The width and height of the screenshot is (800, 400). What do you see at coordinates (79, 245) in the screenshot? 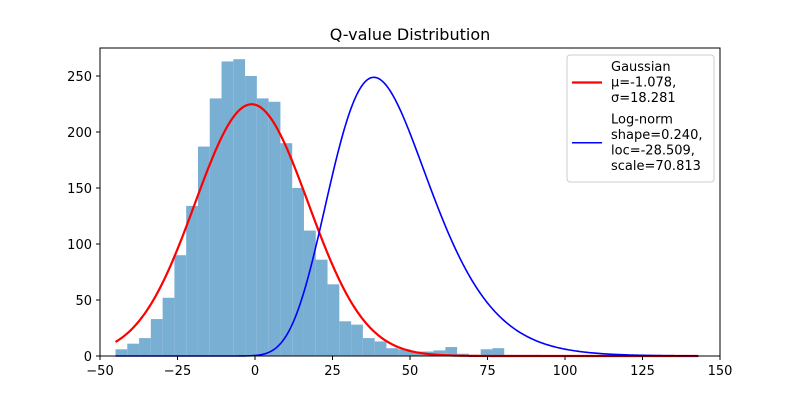
I see `y-tick-label: 100` at bounding box center [79, 245].